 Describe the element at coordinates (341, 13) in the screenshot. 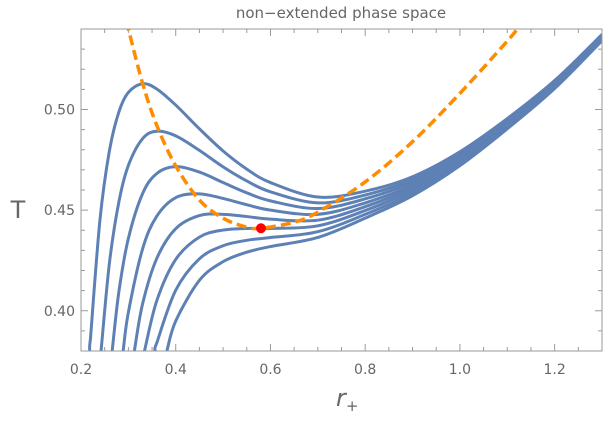

I see `chart-title: non−extended phase space` at that location.